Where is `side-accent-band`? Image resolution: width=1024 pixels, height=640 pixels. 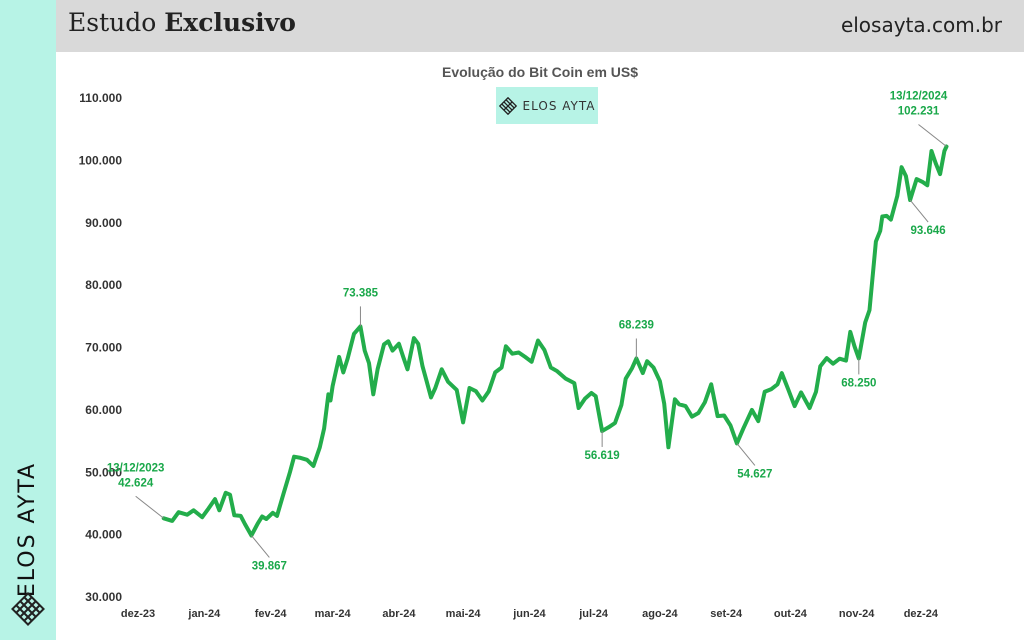
side-accent-band is located at coordinates (28, 320).